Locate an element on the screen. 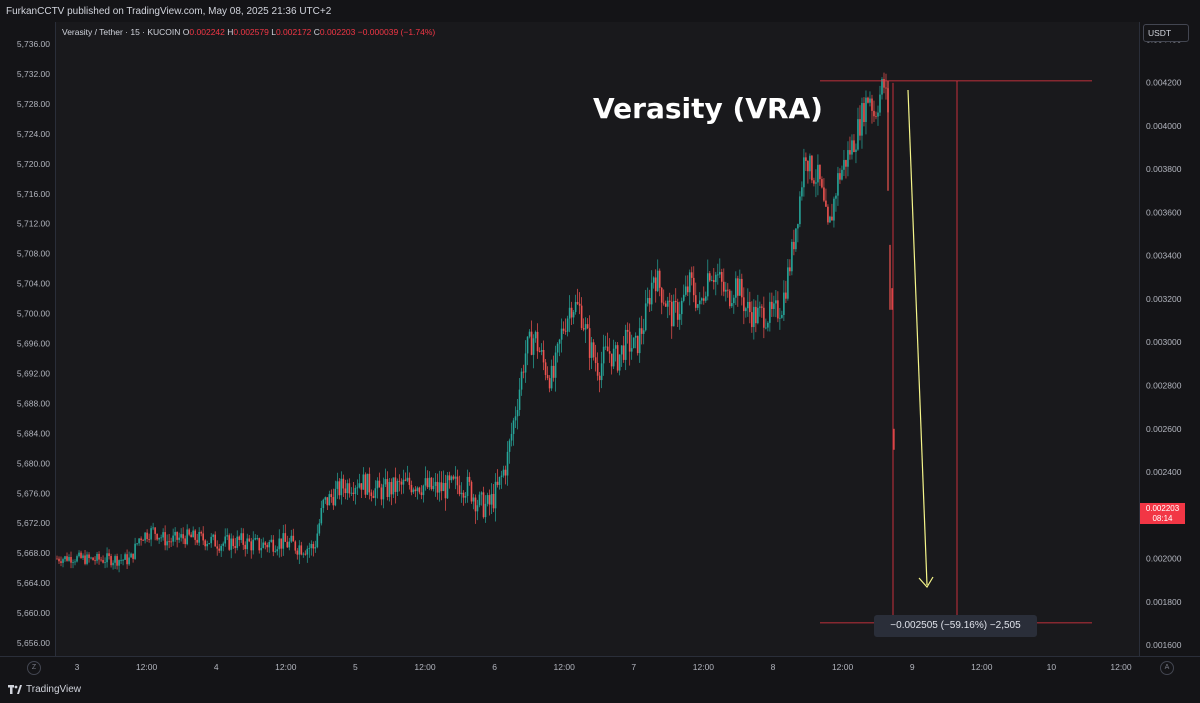 The height and width of the screenshot is (703, 1200). left-price-axis is located at coordinates (27, 339).